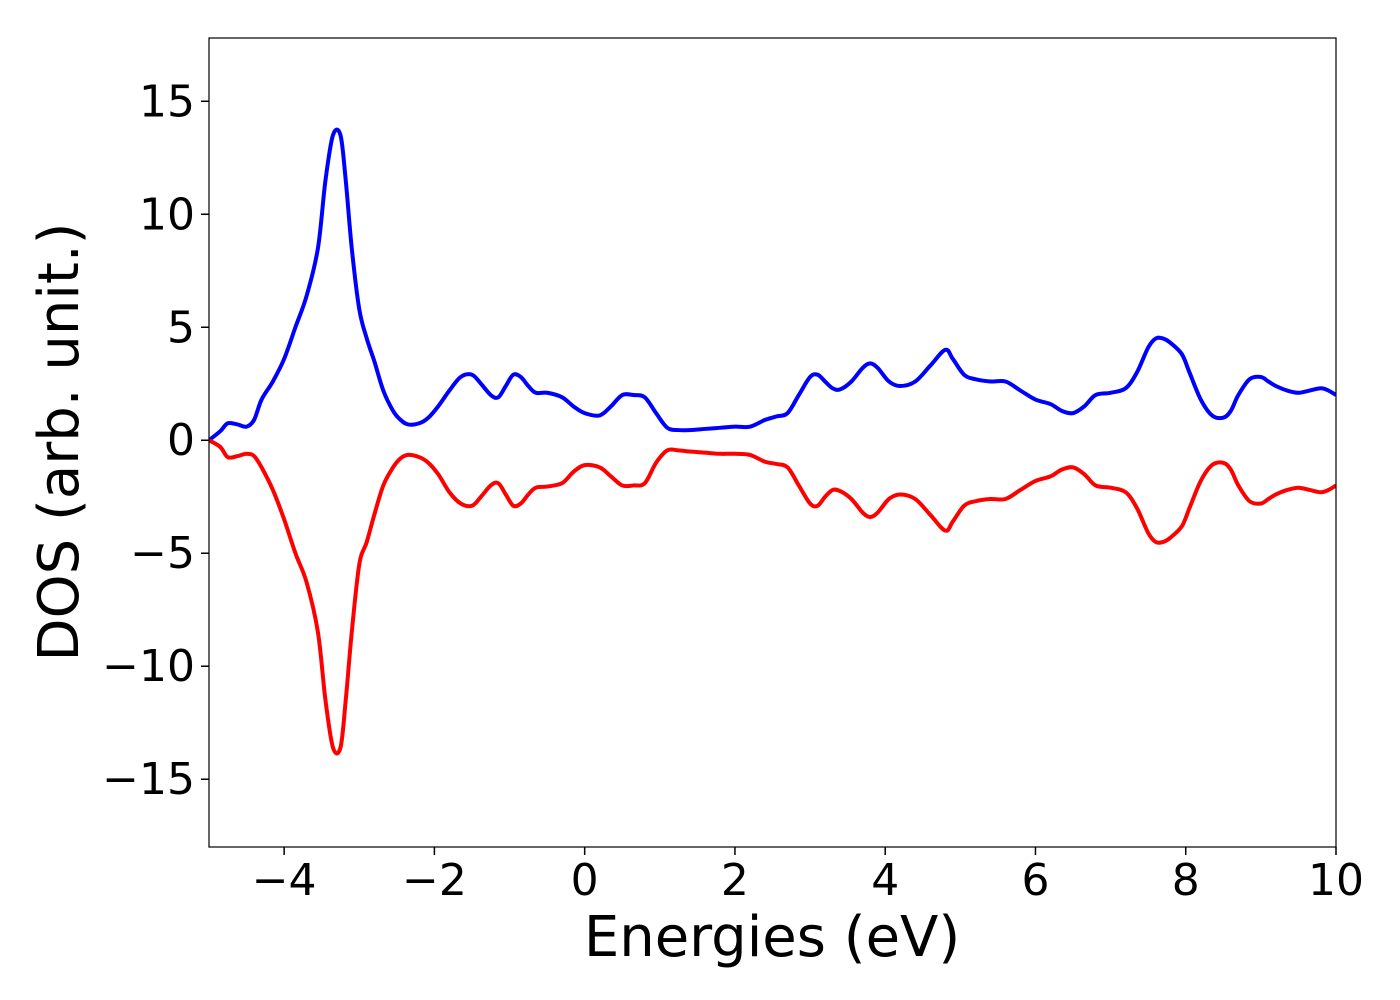 Image resolution: width=1400 pixels, height=1000 pixels. What do you see at coordinates (808, 876) in the screenshot?
I see `x-axis: −4 −2 0 2 4 6 8 10` at bounding box center [808, 876].